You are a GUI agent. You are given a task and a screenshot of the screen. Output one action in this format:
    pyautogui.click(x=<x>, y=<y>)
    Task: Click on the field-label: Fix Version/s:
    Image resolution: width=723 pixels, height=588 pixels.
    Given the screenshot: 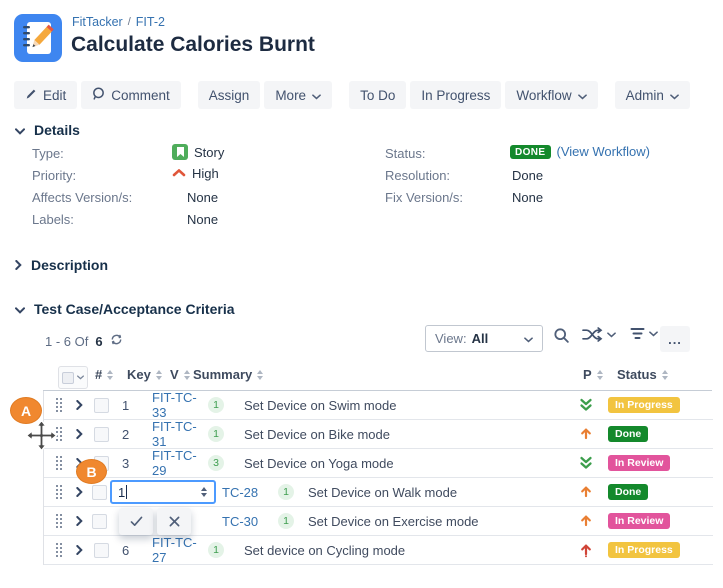 What is the action you would take?
    pyautogui.click(x=424, y=197)
    